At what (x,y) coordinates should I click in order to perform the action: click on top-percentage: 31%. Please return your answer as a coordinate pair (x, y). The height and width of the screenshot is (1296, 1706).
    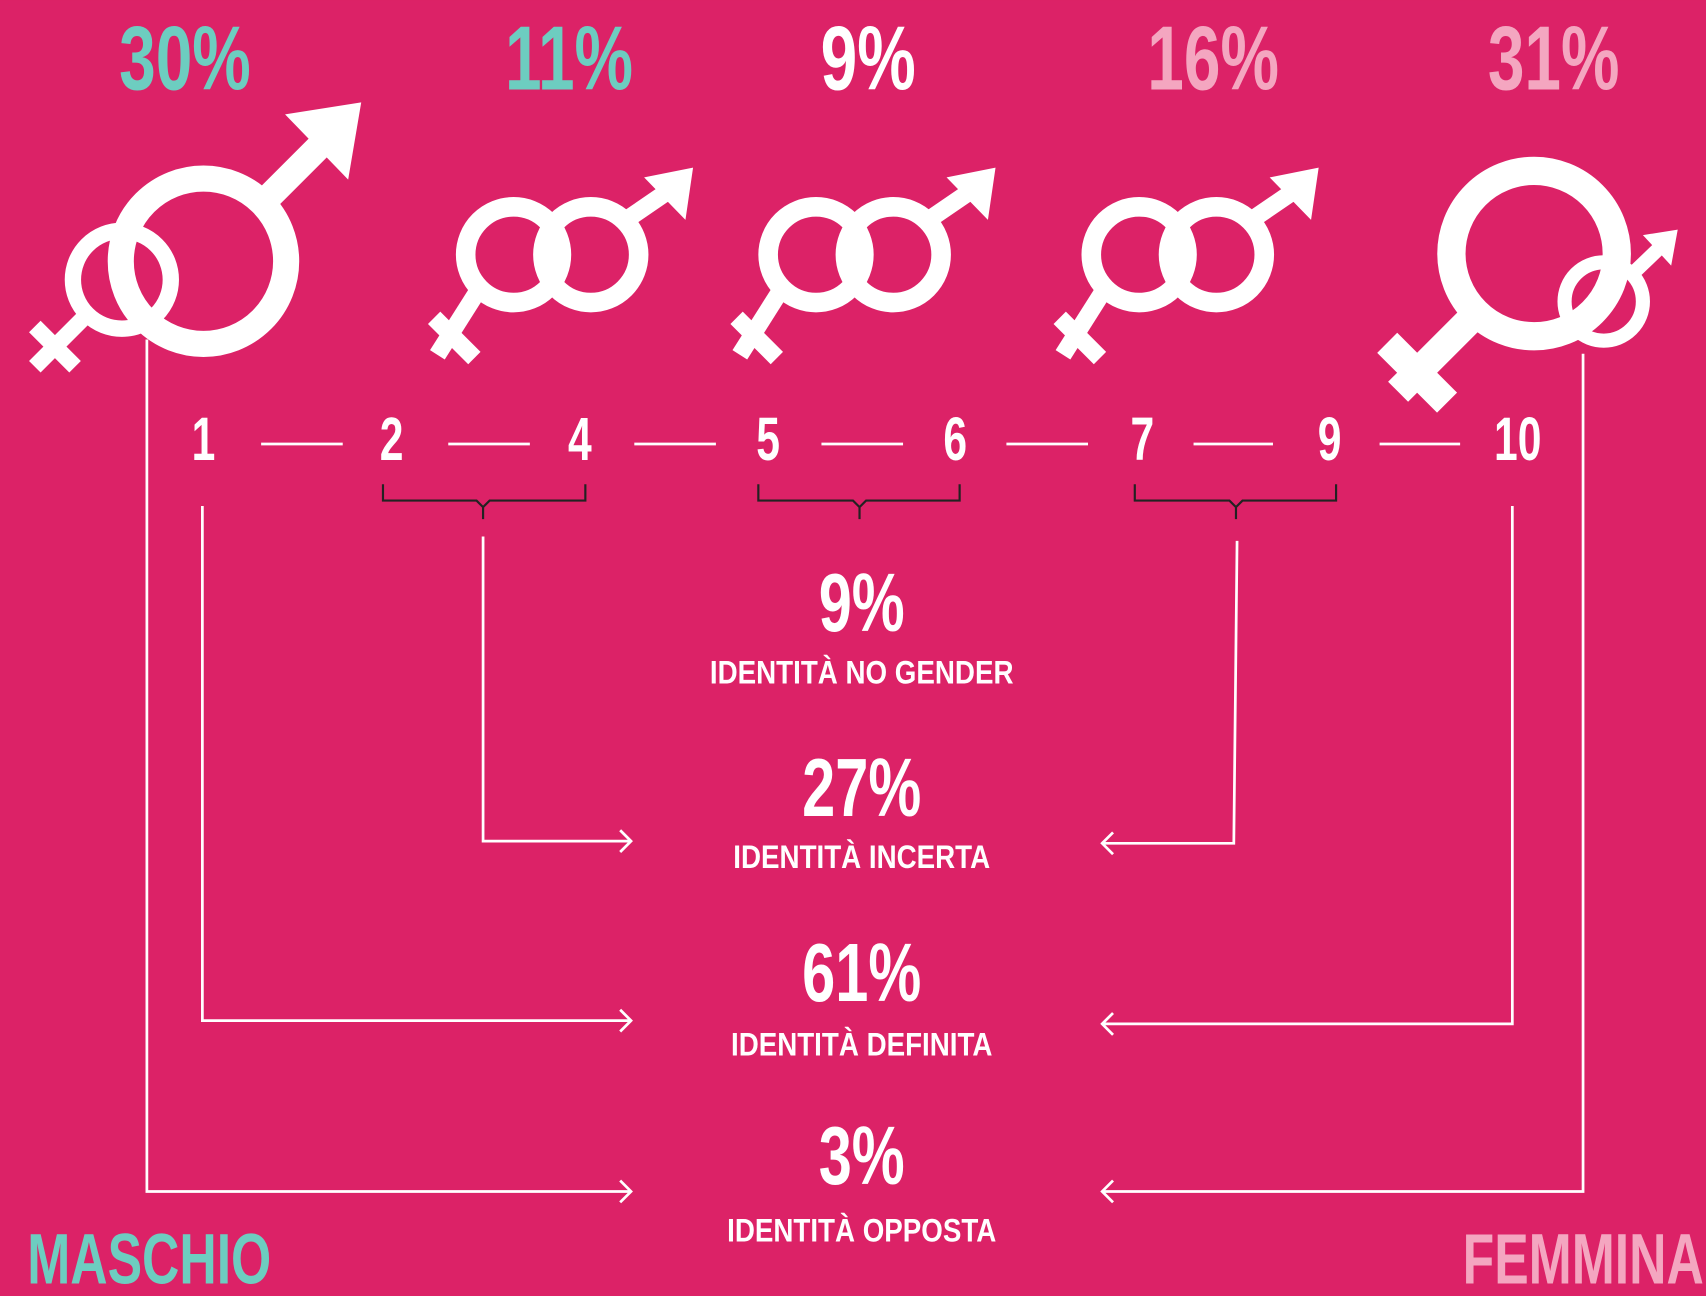
    Looking at the image, I should click on (1554, 58).